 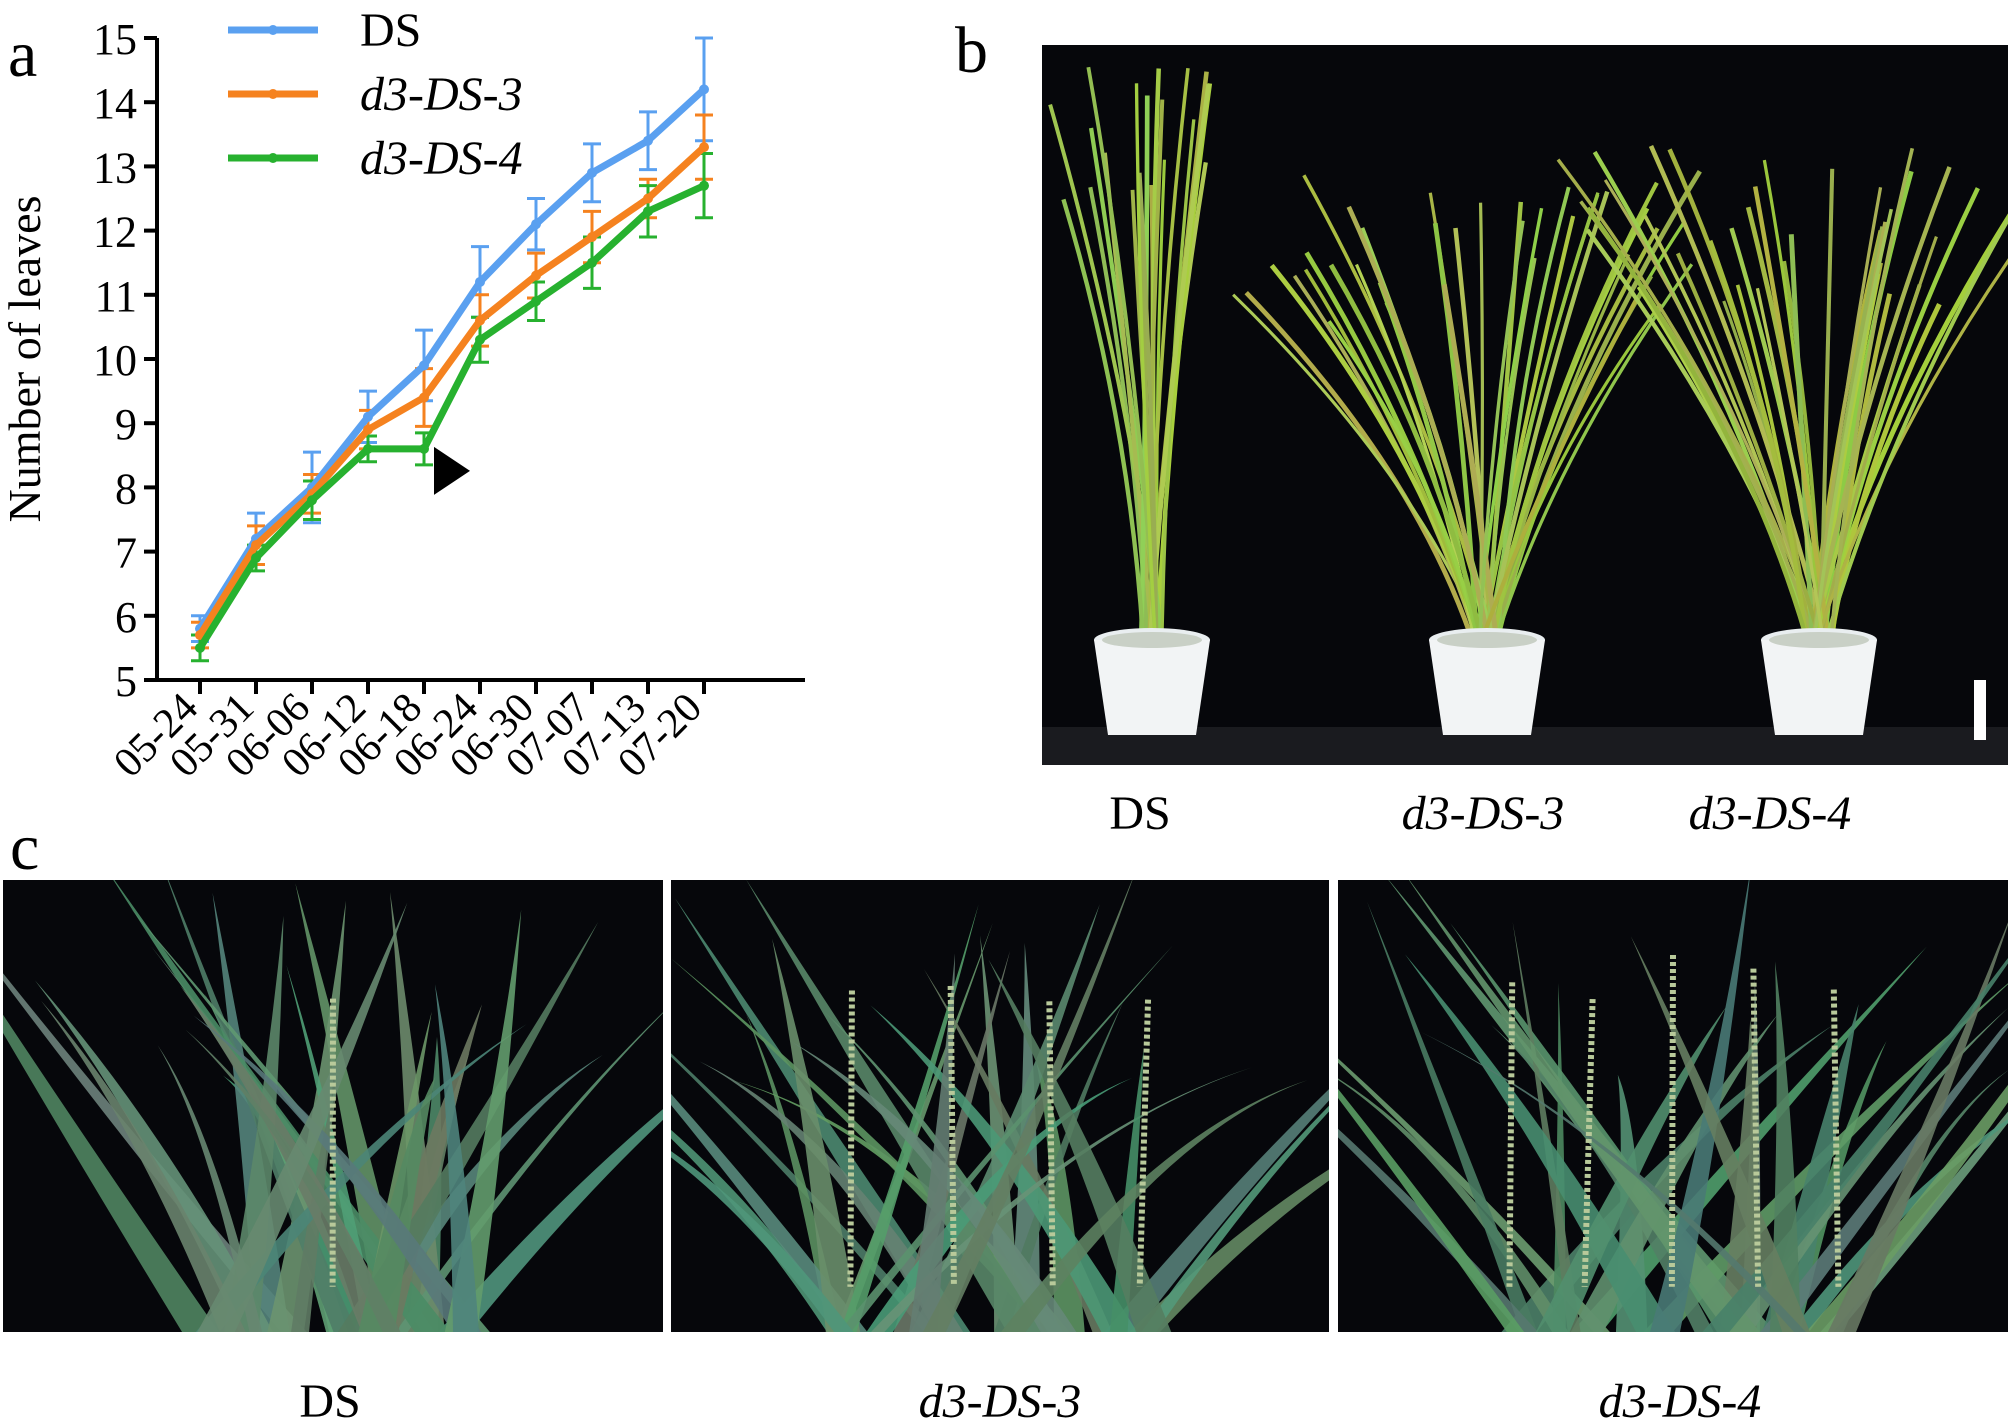 What do you see at coordinates (333, 1106) in the screenshot?
I see `closeup-photo-ds` at bounding box center [333, 1106].